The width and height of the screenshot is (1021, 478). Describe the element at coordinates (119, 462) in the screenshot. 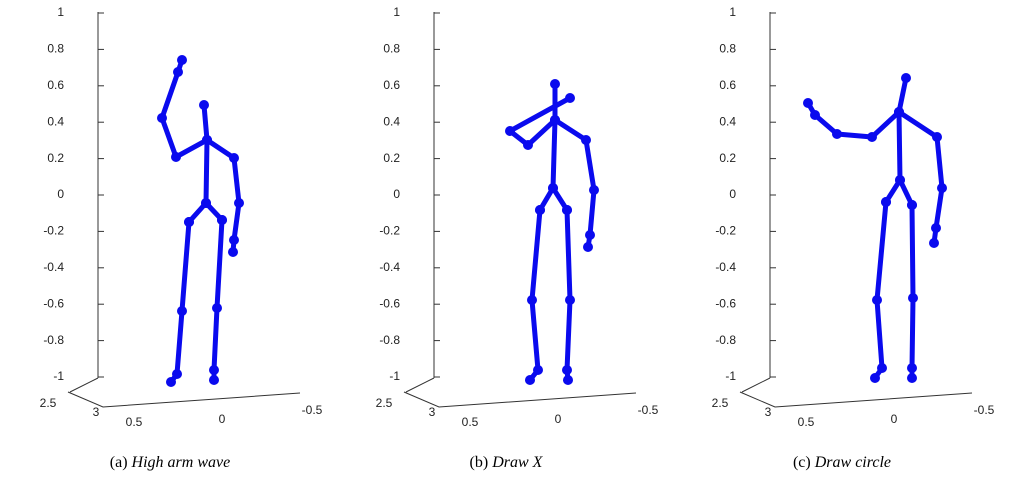

I see `caption-label: (a)` at that location.